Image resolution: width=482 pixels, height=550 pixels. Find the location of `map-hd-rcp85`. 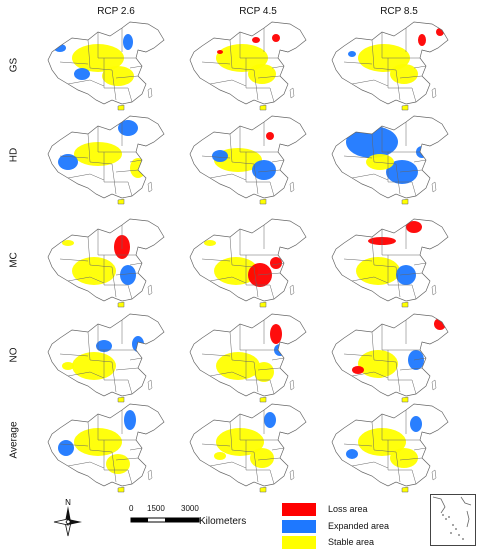

map-hd-rcp85 is located at coordinates (392, 160).